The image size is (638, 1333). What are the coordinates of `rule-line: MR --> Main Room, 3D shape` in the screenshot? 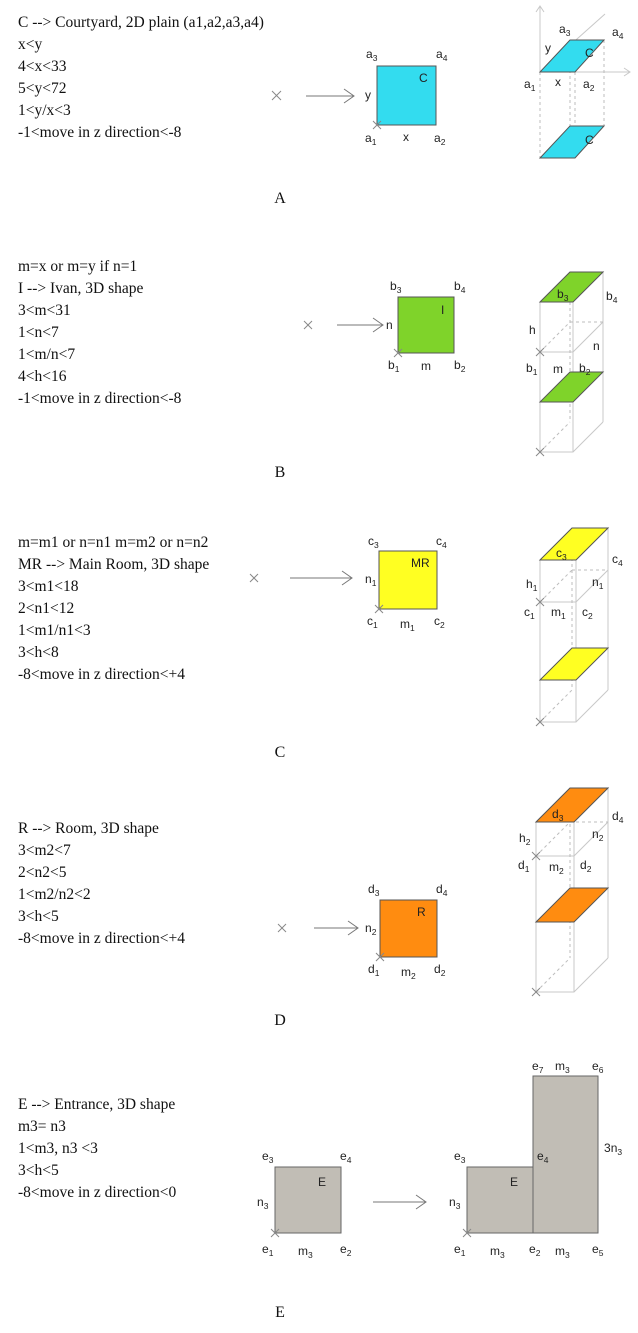 It's located at (114, 564).